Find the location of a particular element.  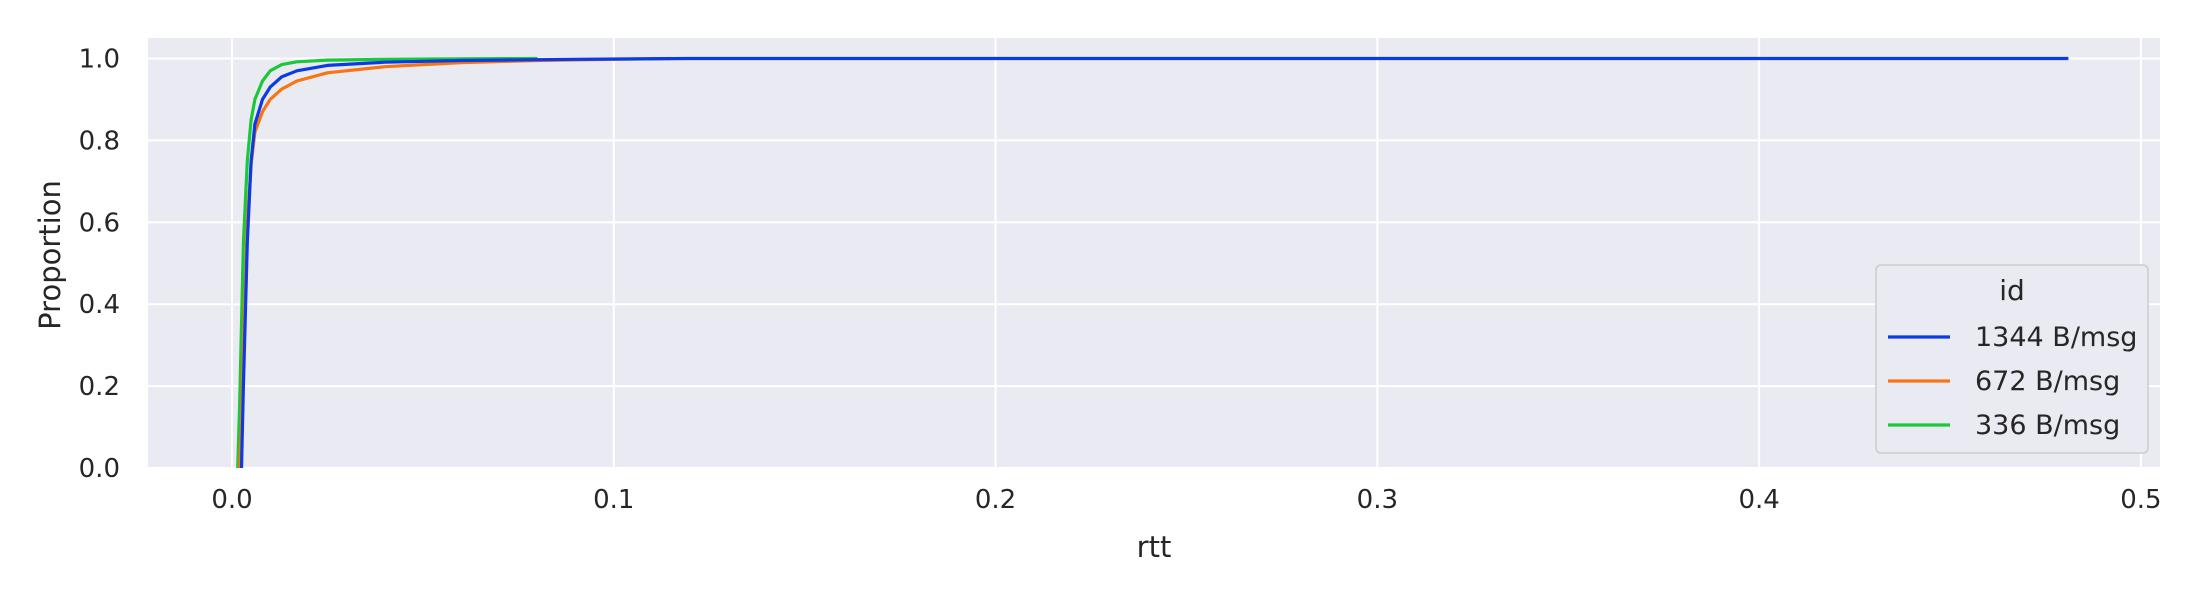

y-tick-label: 0.6 is located at coordinates (99, 223).